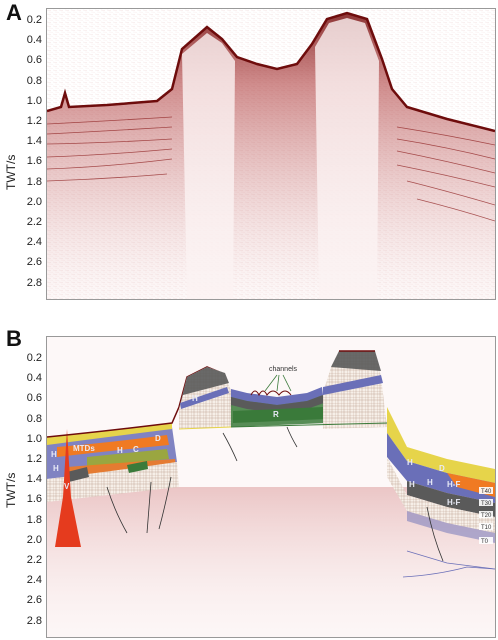 The width and height of the screenshot is (498, 640). I want to click on layer-mtd-left, so click(113, 446).